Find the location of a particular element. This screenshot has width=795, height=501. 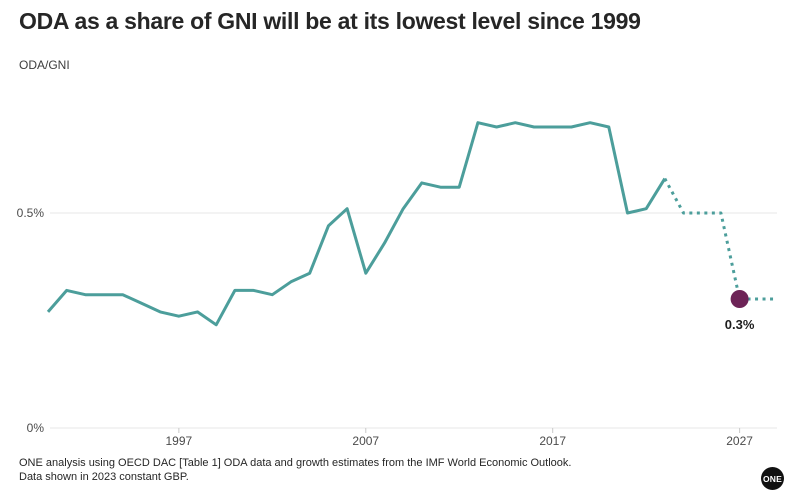

source-footnote-line2: Data shown in 2023 constant GBP. is located at coordinates (104, 477).